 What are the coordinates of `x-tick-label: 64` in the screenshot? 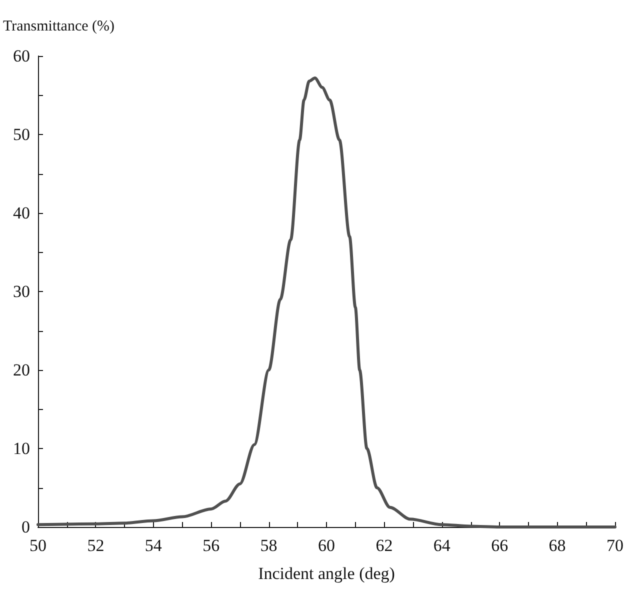 It's located at (442, 545).